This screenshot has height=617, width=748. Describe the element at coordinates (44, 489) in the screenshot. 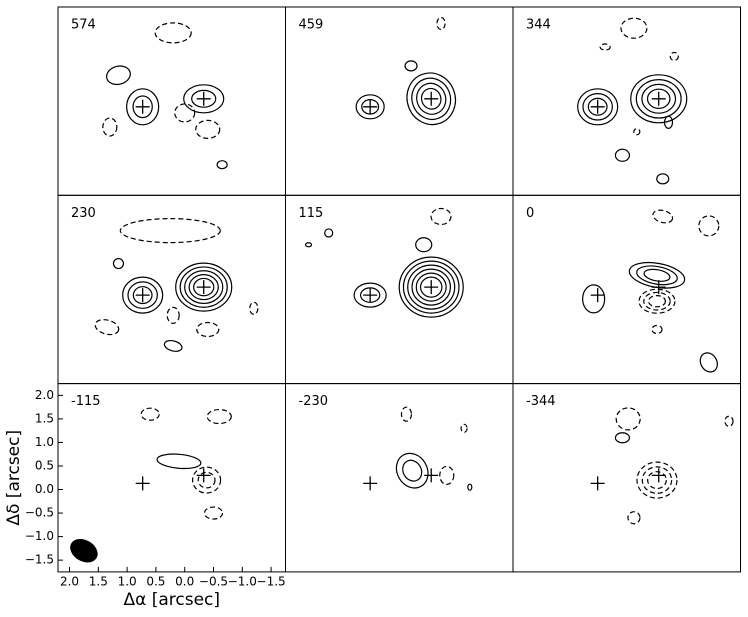

I see `y-tick-label: 0.0` at that location.